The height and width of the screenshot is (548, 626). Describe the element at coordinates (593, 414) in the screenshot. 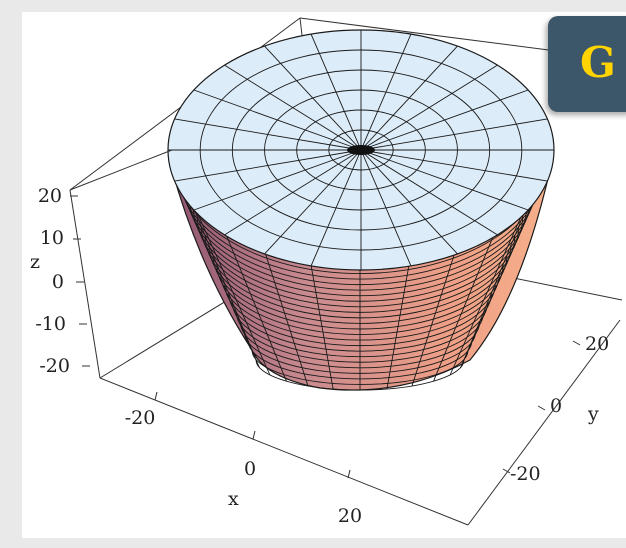

I see `y-axis-label: y` at that location.